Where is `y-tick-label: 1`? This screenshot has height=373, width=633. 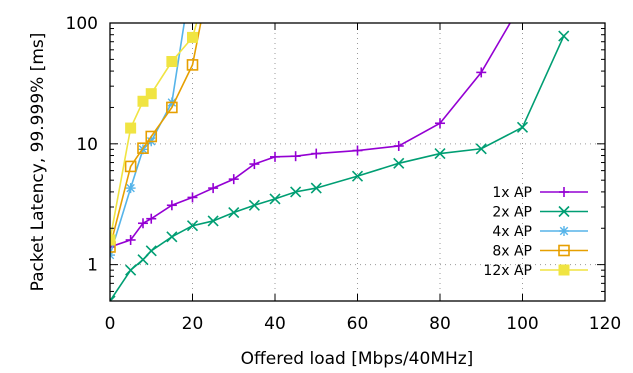
y-tick-label: 1 is located at coordinates (92, 266).